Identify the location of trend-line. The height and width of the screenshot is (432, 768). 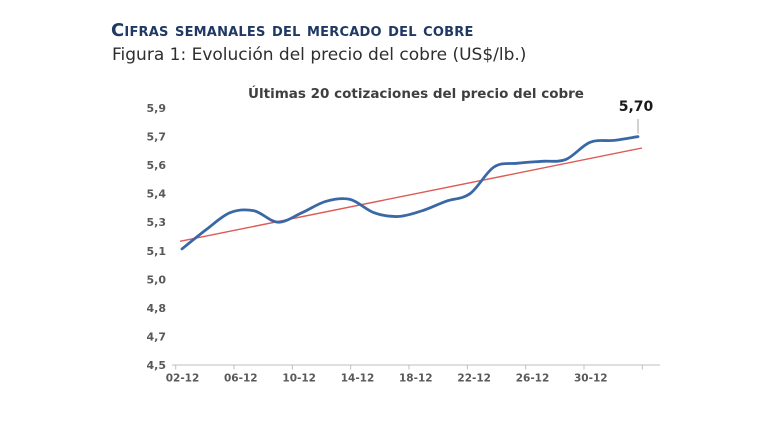
(411, 194).